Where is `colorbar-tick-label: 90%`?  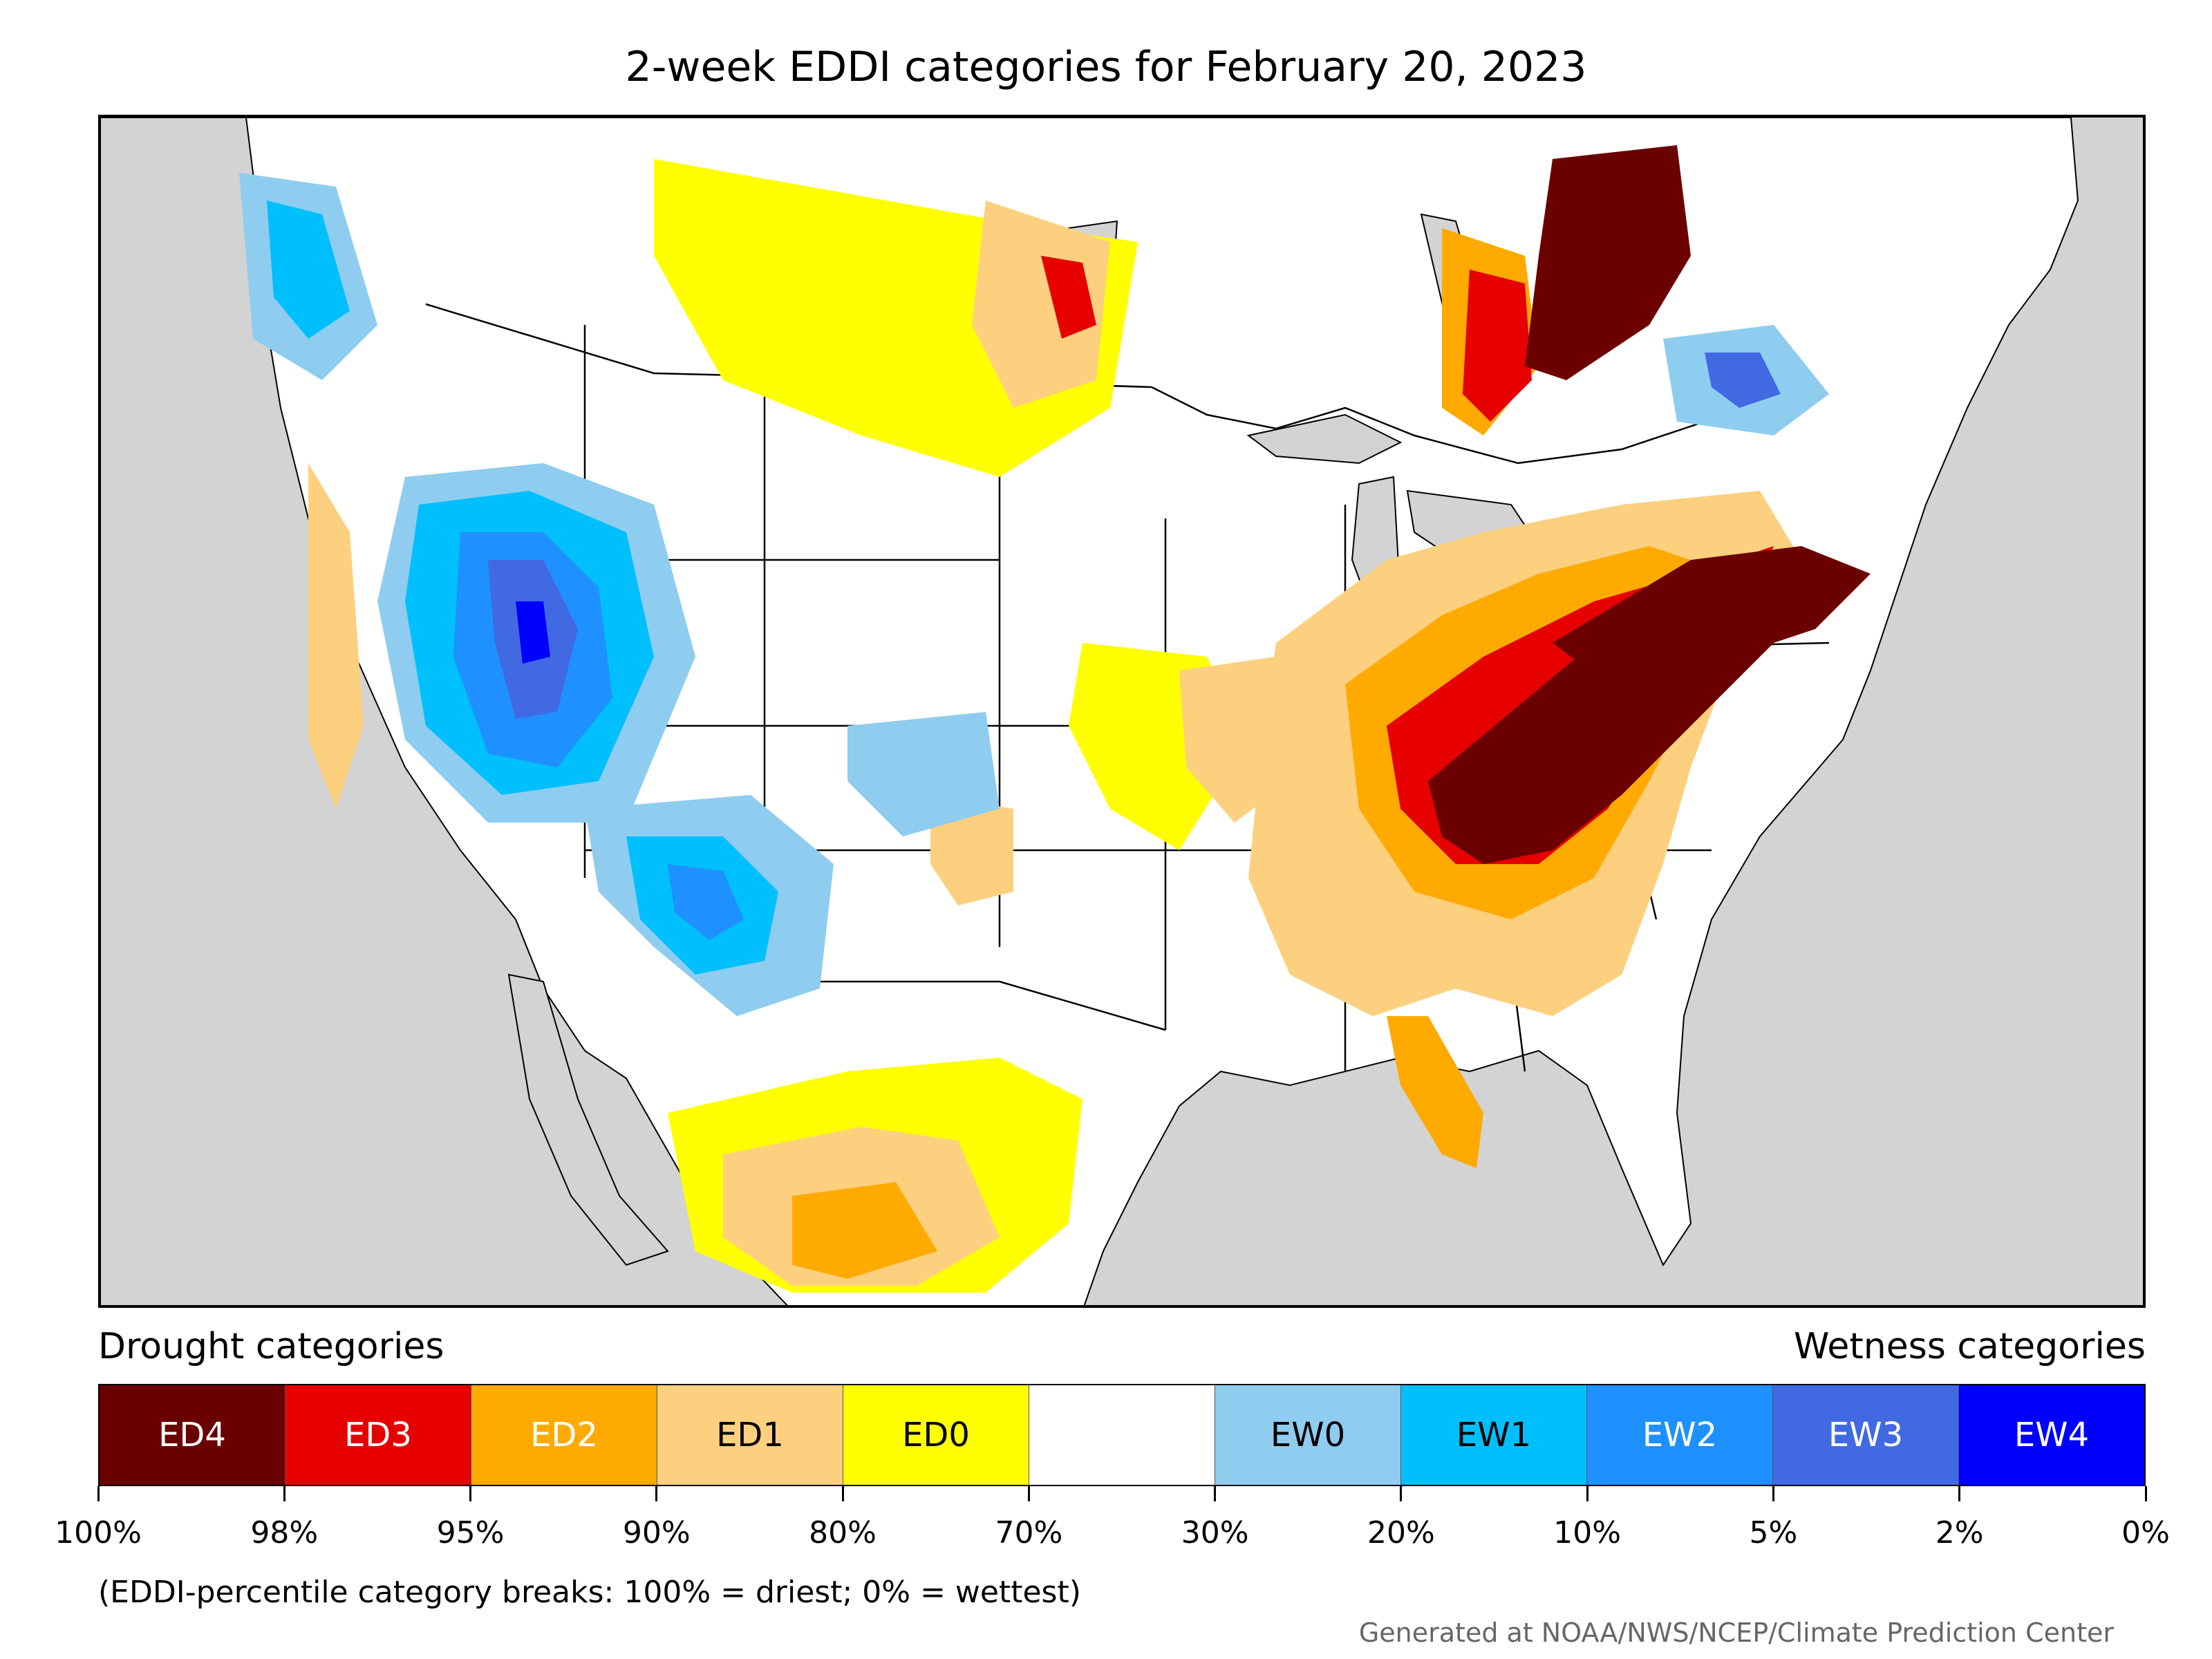
colorbar-tick-label: 90% is located at coordinates (656, 1532).